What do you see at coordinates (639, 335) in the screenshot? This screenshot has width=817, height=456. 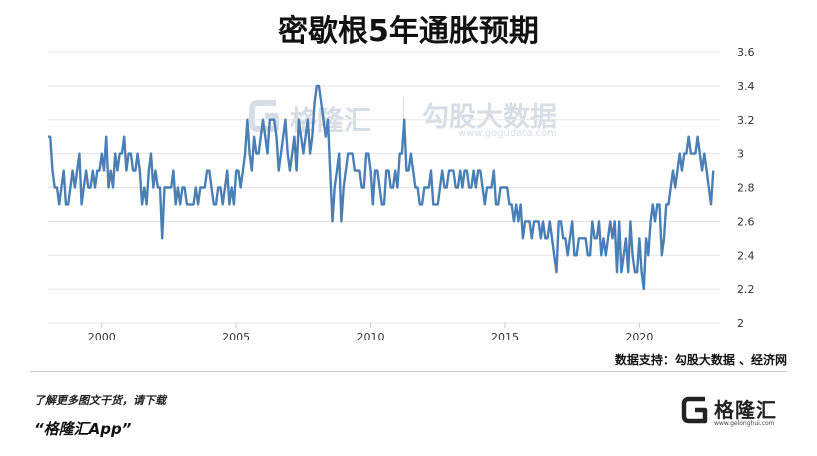 I see `x-tick-label: 2020` at bounding box center [639, 335].